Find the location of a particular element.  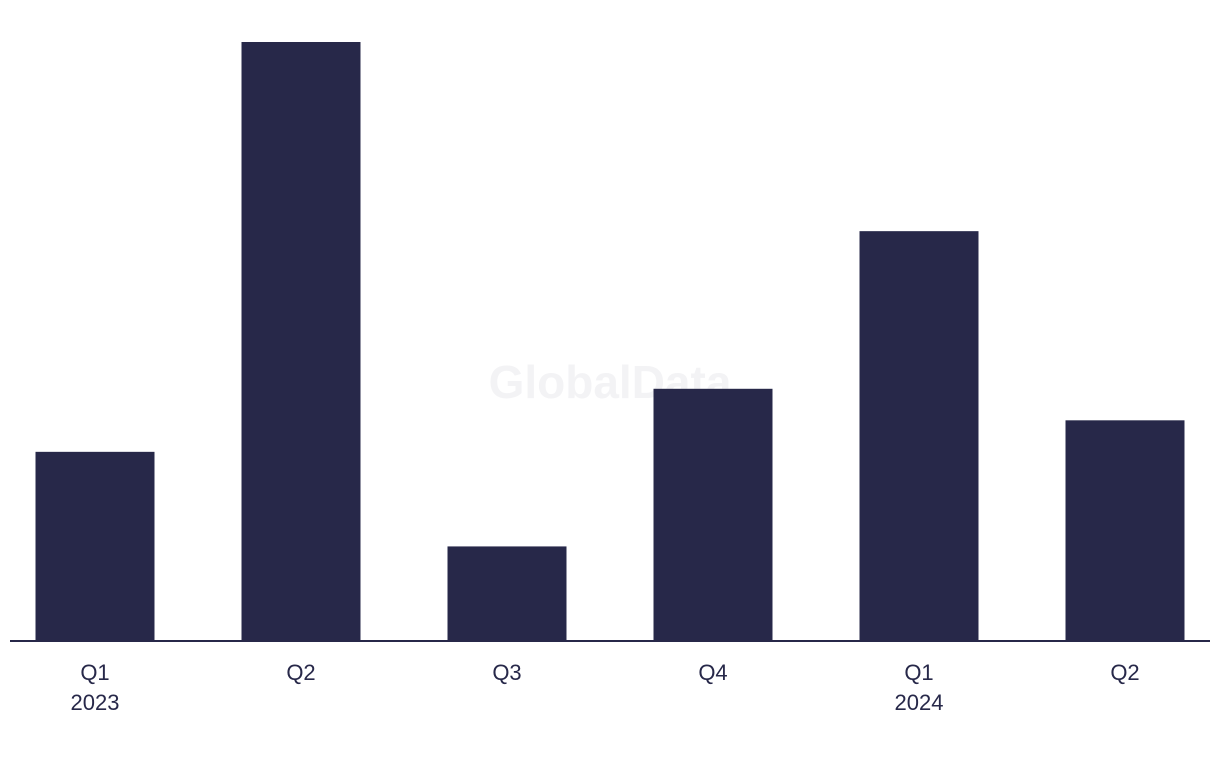

x-tick-label: Q4 is located at coordinates (712, 672).